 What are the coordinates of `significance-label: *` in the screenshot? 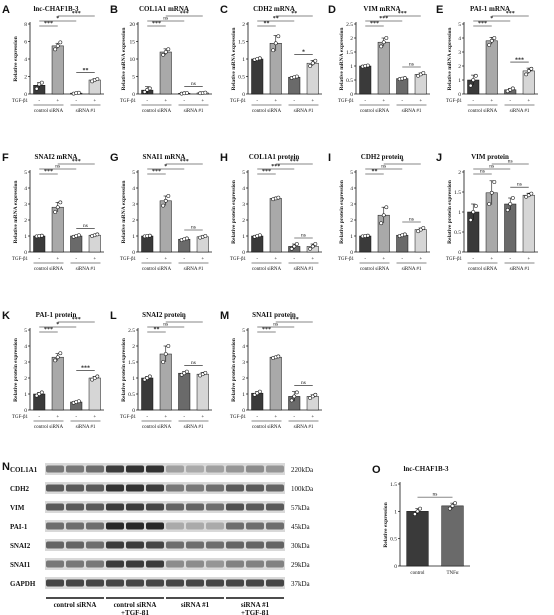 It's located at (491, 19).